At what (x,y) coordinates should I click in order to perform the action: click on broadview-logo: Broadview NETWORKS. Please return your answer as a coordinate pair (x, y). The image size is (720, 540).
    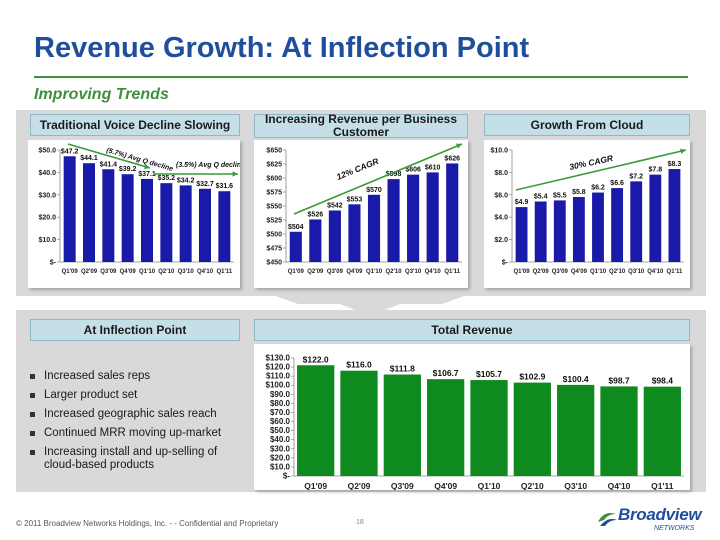
    Looking at the image, I should click on (654, 521).